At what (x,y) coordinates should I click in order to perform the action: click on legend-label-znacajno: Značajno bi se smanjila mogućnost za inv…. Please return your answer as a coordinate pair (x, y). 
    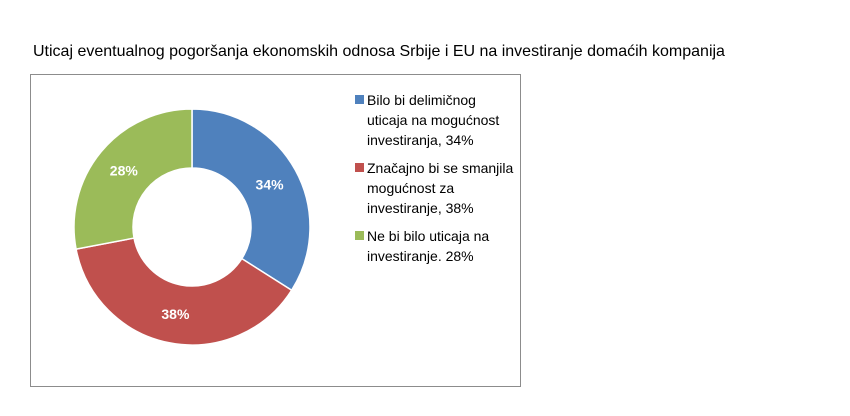
    Looking at the image, I should click on (440, 188).